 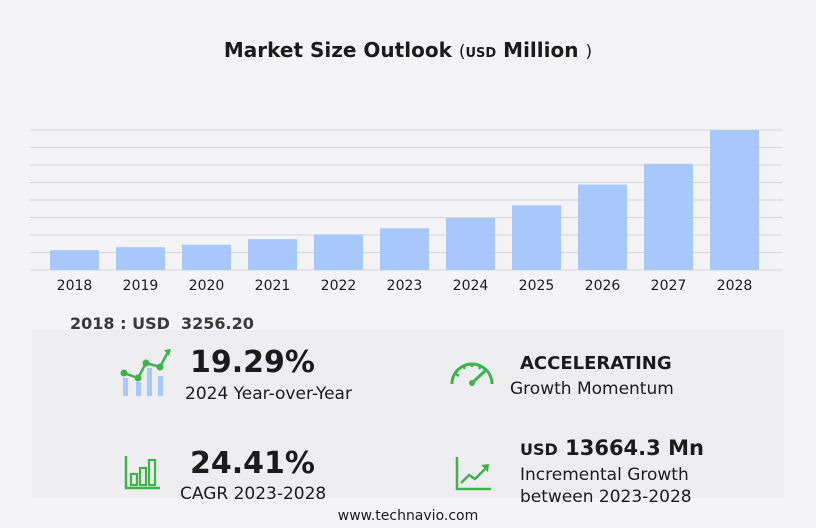 What do you see at coordinates (217, 323) in the screenshot?
I see `base-year-number: 3256.20` at bounding box center [217, 323].